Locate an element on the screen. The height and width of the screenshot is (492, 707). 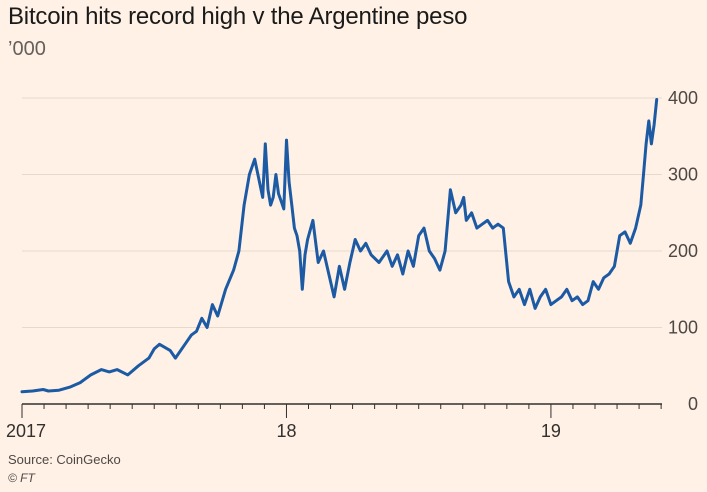
x-tick-label-18: 18 is located at coordinates (286, 431).